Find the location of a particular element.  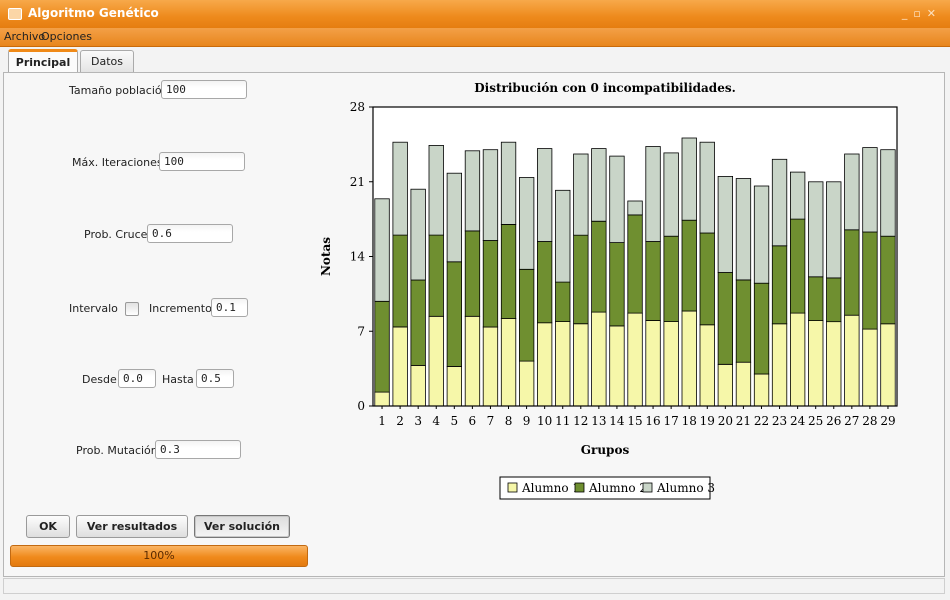

tab-datos: Datos is located at coordinates (107, 61).